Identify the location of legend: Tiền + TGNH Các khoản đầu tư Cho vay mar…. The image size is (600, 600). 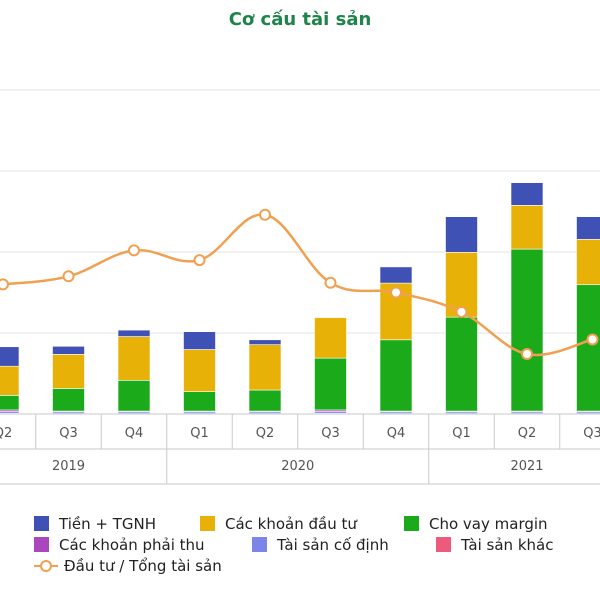
(314, 544).